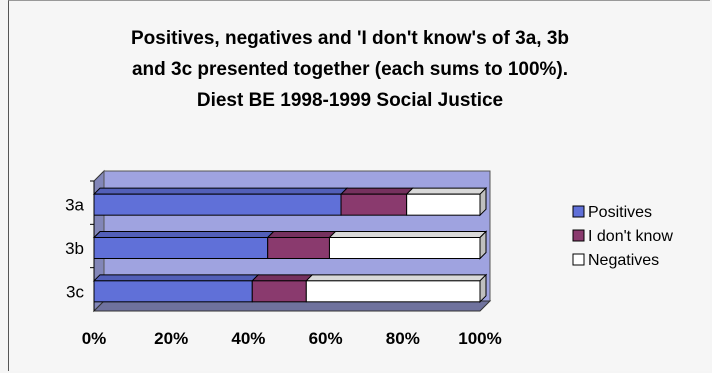 The height and width of the screenshot is (373, 712). What do you see at coordinates (173, 291) in the screenshot?
I see `bar-3c-positives` at bounding box center [173, 291].